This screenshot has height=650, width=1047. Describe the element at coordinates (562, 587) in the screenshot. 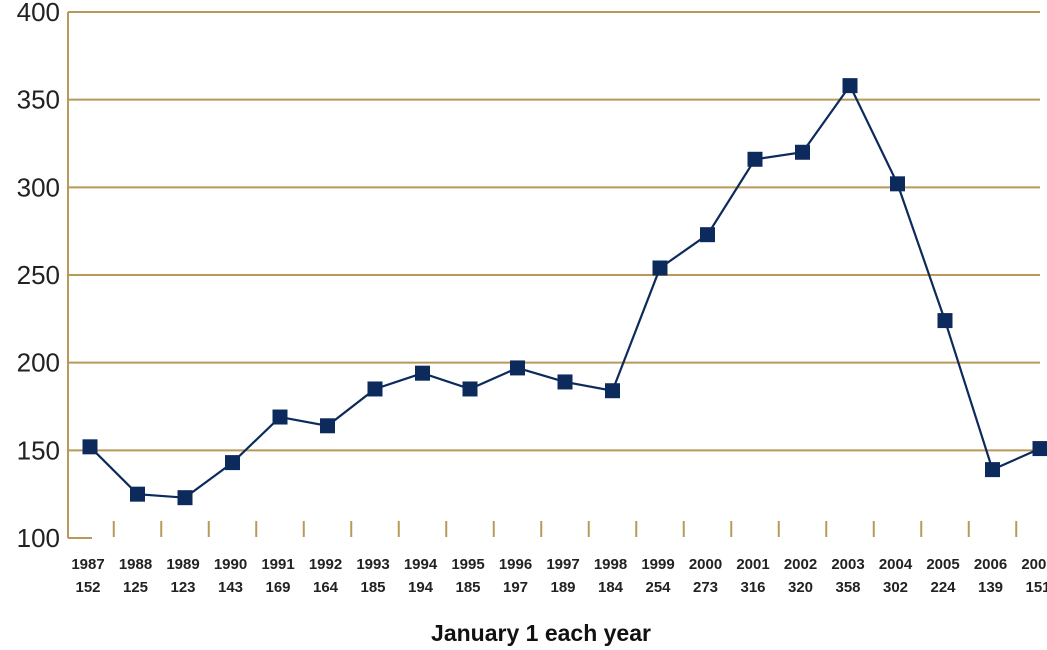

I see `data-value-label: 189` at that location.